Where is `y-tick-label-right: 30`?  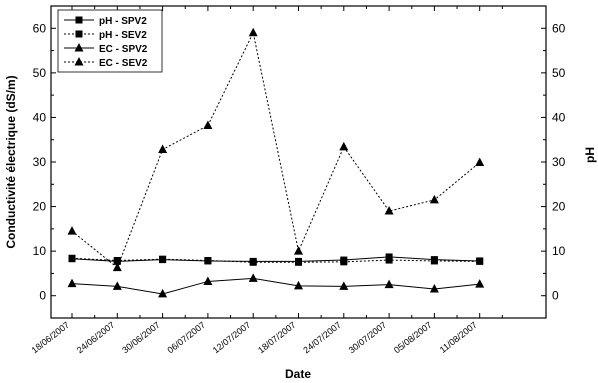
y-tick-label-right: 30 is located at coordinates (559, 162).